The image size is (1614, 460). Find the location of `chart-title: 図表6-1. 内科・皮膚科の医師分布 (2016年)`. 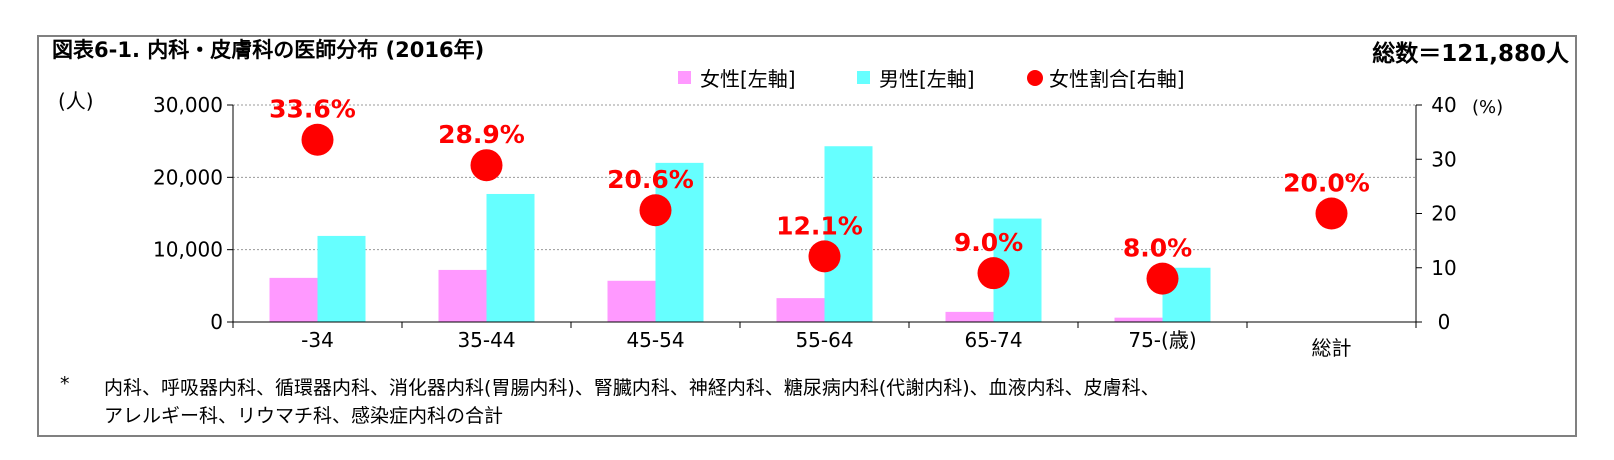

chart-title: 図表6-1. 内科・皮膚科の医師分布 (2016年) is located at coordinates (268, 50).